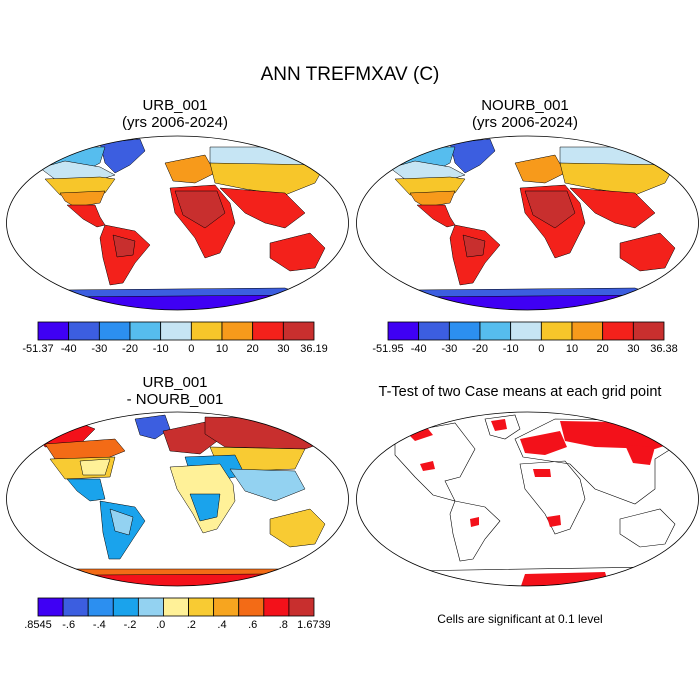 The image size is (700, 700). Describe the element at coordinates (427, 466) in the screenshot. I see `signif-north-america` at that location.